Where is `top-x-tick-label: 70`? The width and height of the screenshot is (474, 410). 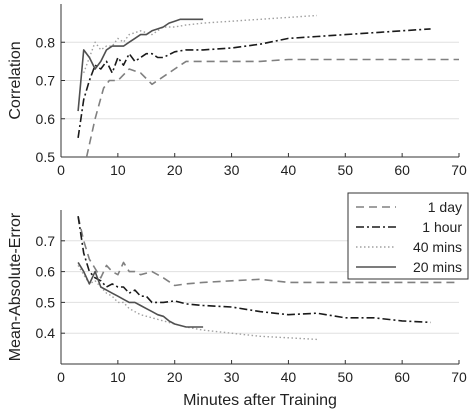
top-x-tick-label: 70 is located at coordinates (459, 170).